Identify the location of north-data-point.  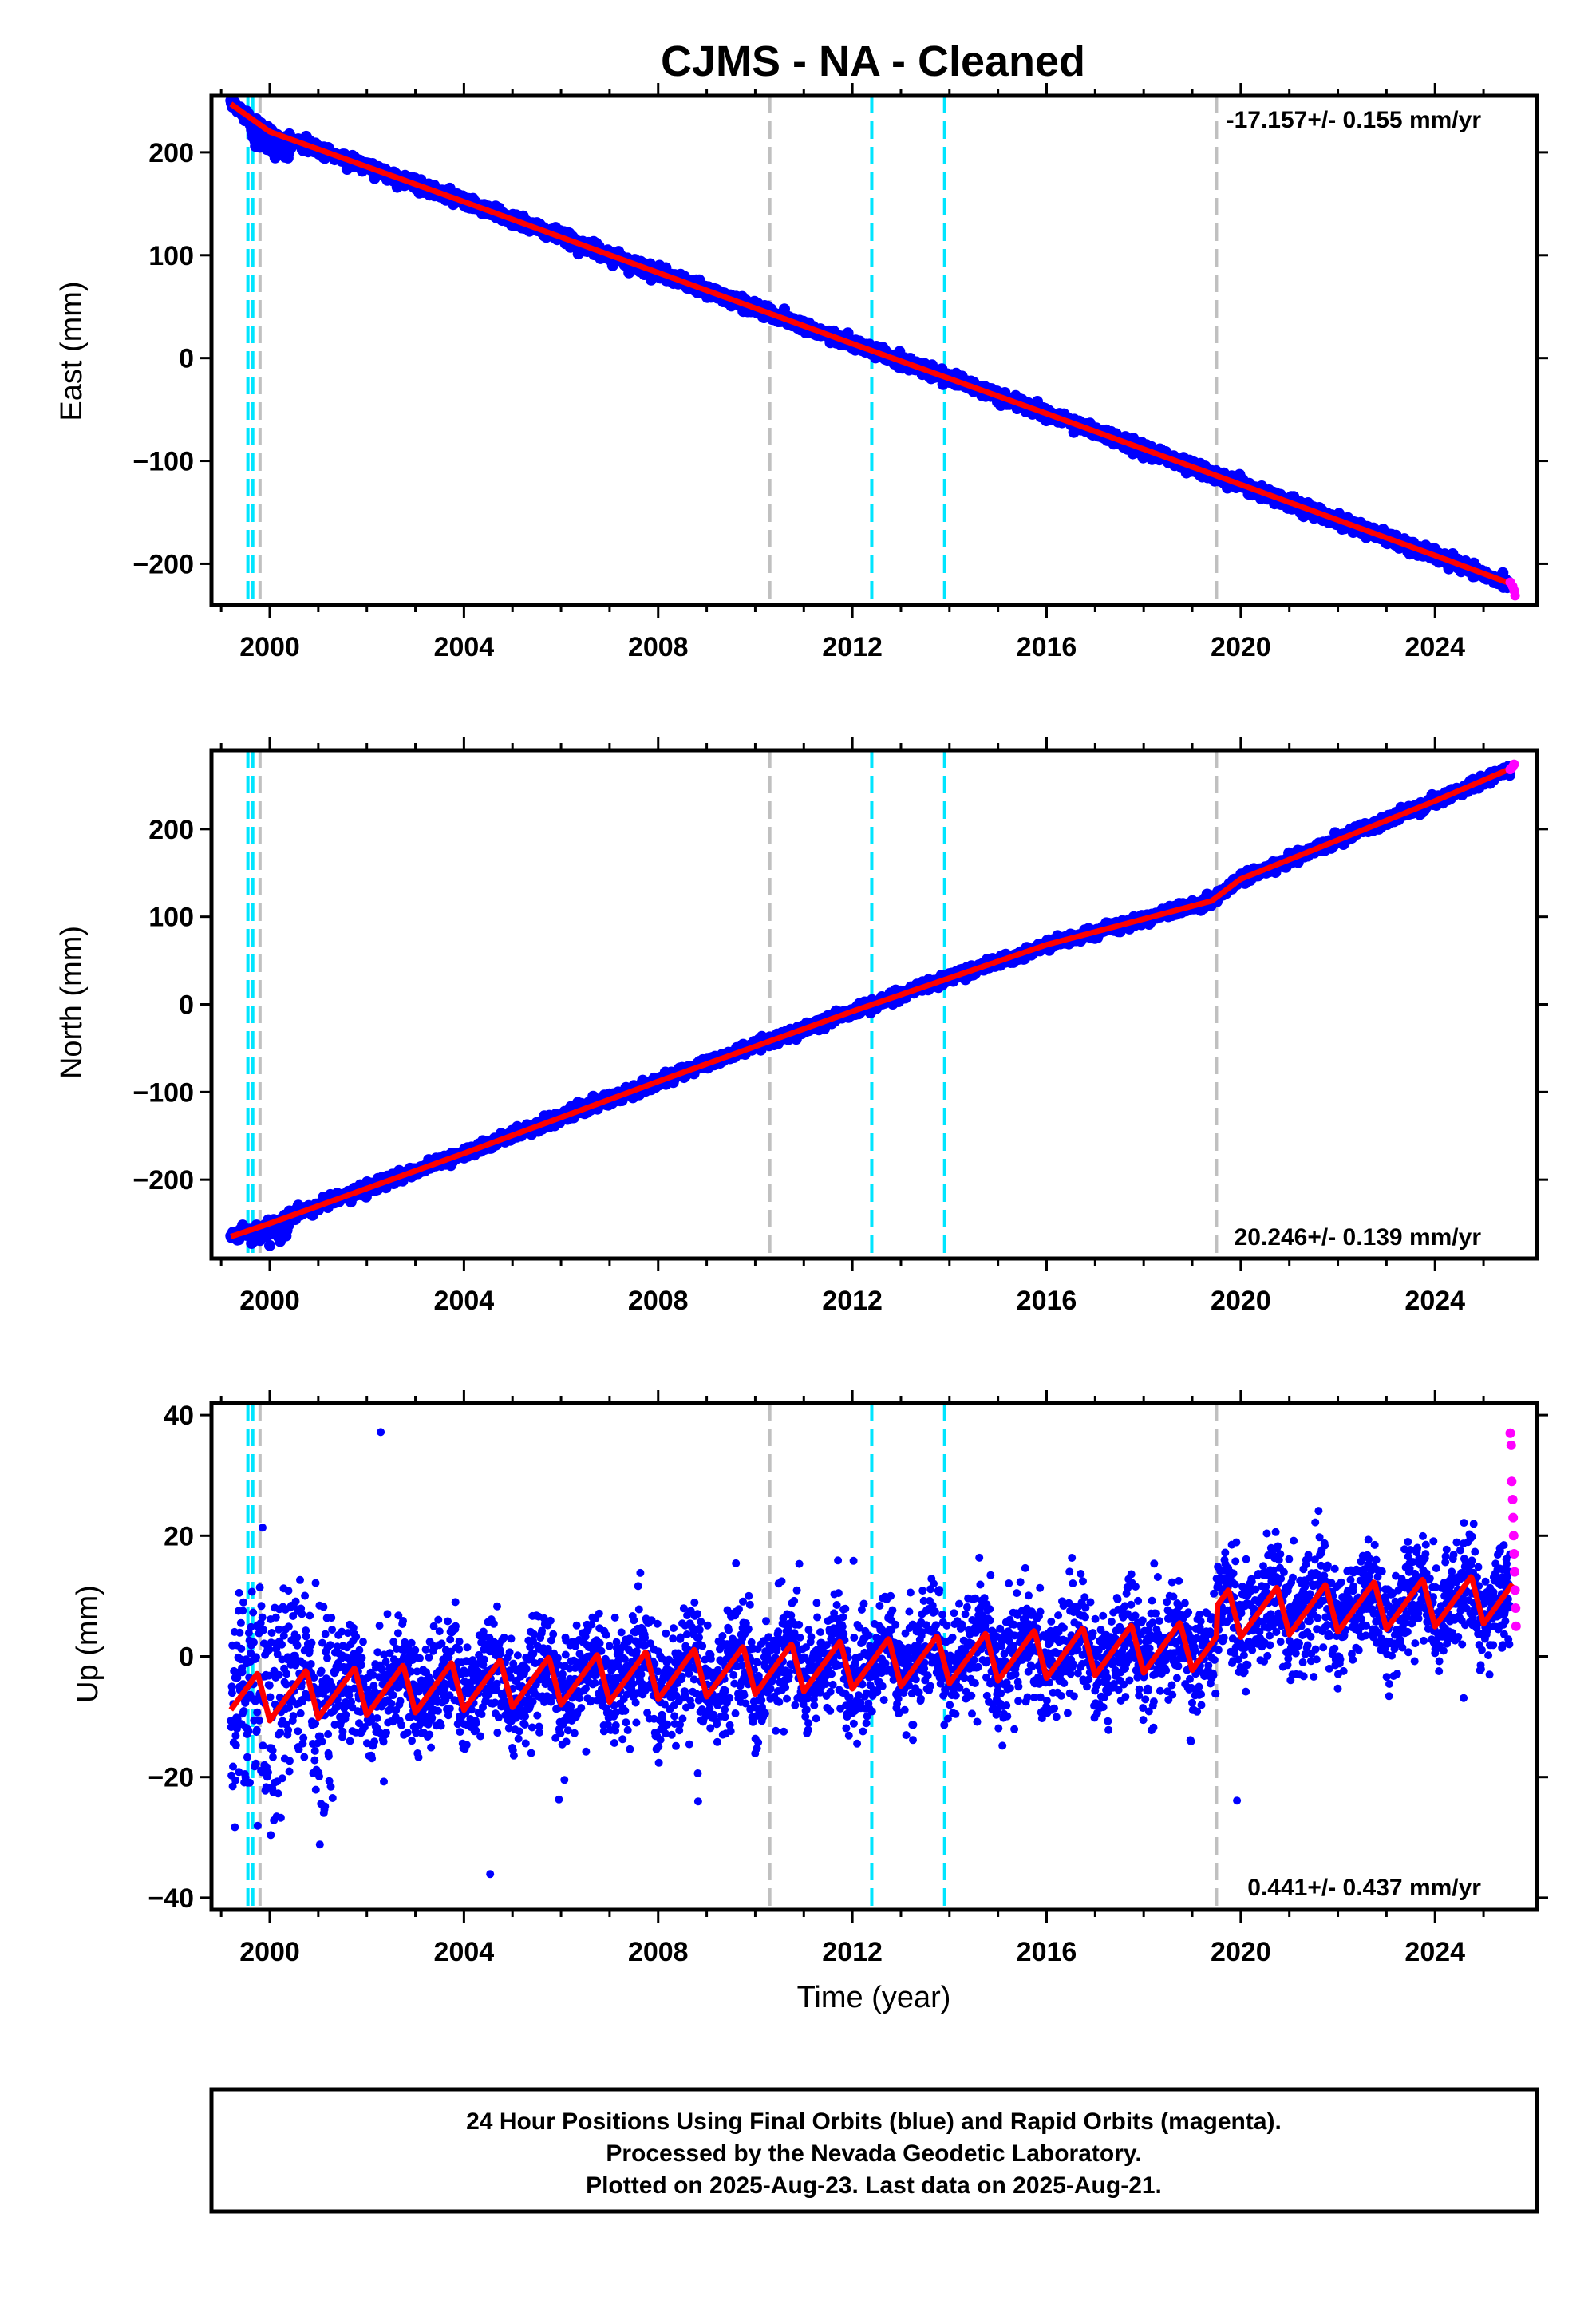
(269, 1245).